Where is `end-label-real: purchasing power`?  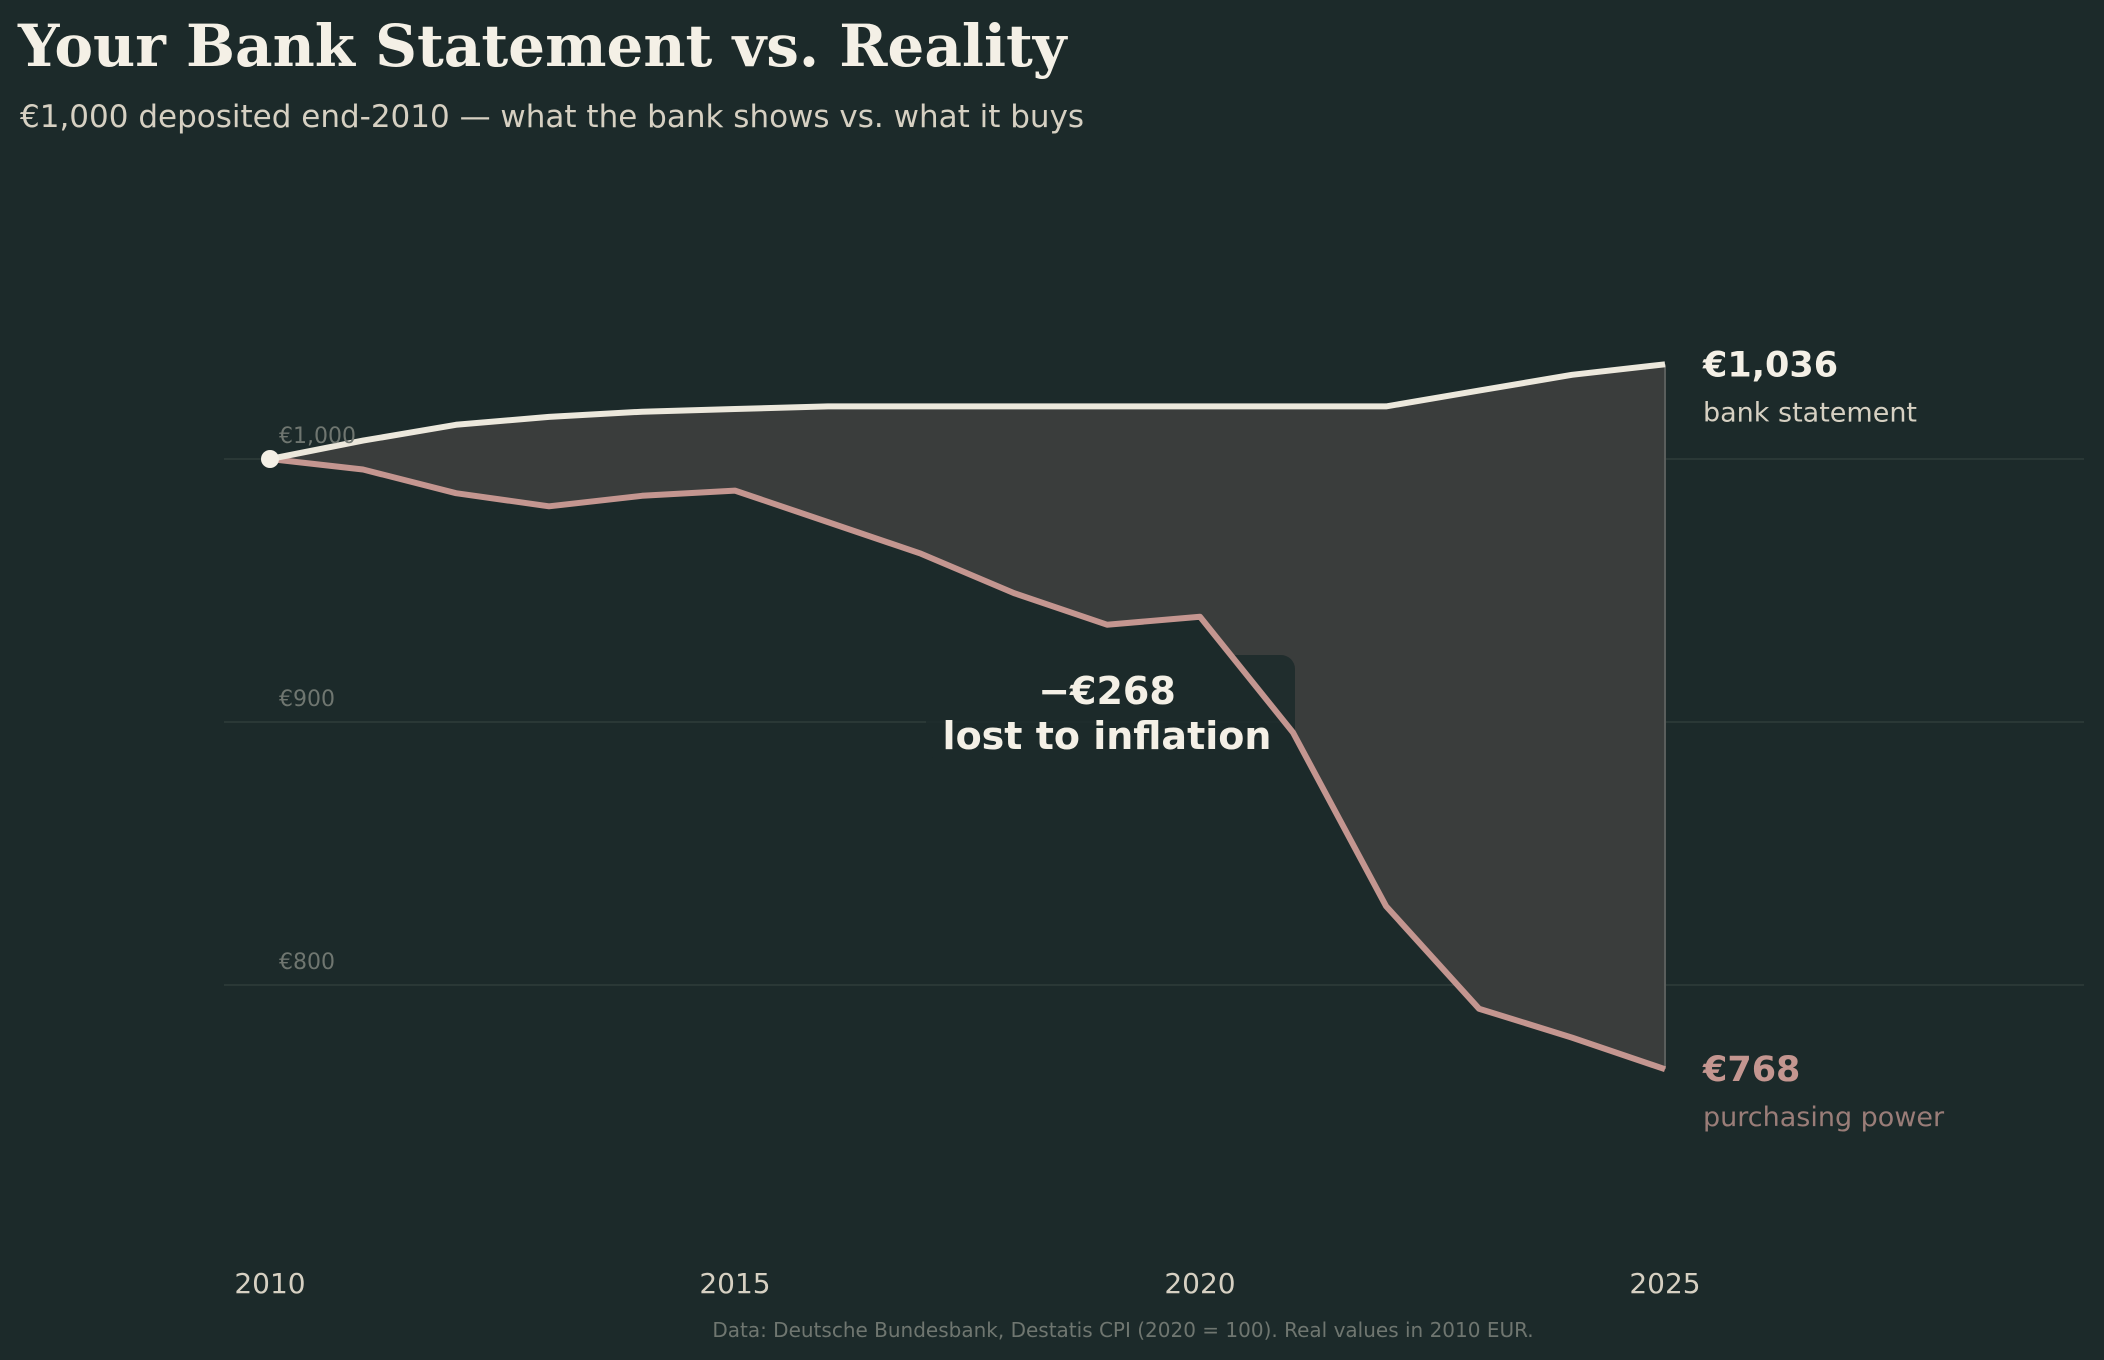 end-label-real: purchasing power is located at coordinates (1824, 1117).